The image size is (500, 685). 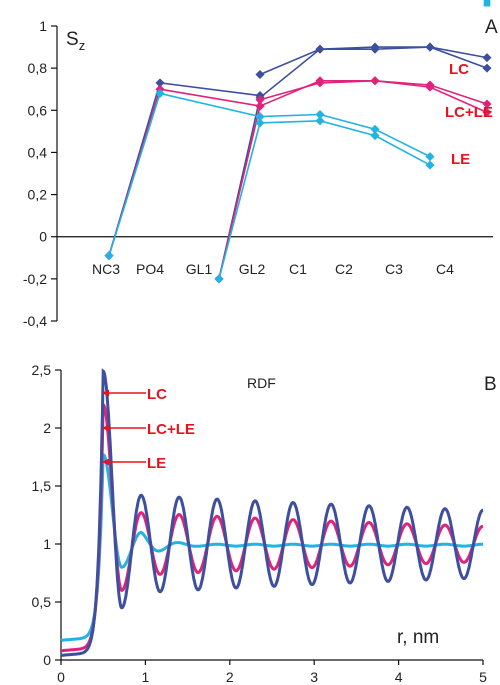 What do you see at coordinates (490, 384) in the screenshot?
I see `panel-b-letter: B` at bounding box center [490, 384].